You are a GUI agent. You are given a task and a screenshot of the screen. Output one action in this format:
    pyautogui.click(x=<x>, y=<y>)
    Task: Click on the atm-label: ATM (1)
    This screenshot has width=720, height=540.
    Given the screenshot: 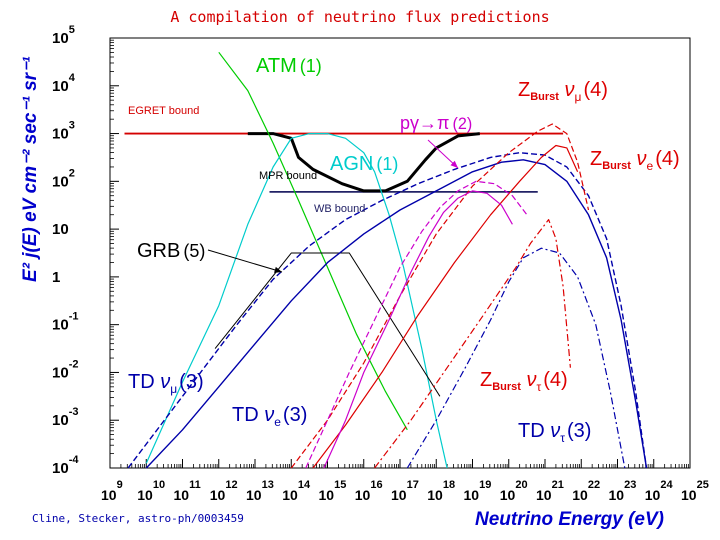 What is the action you would take?
    pyautogui.click(x=289, y=66)
    